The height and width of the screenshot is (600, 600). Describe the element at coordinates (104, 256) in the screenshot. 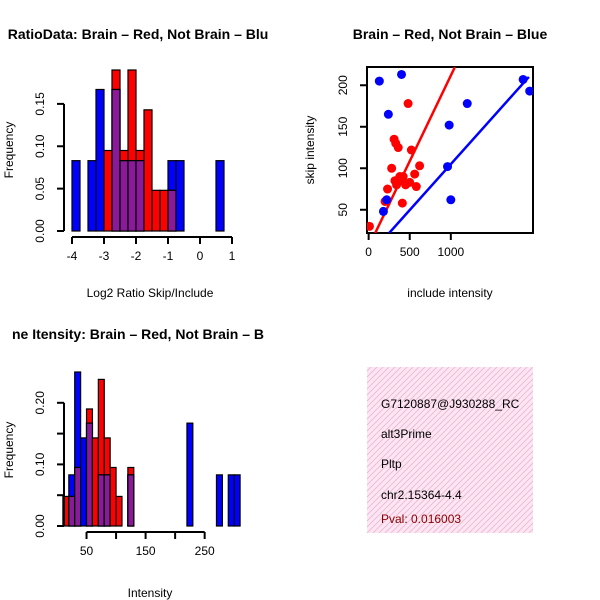

I see `x-tick-label: -3` at that location.